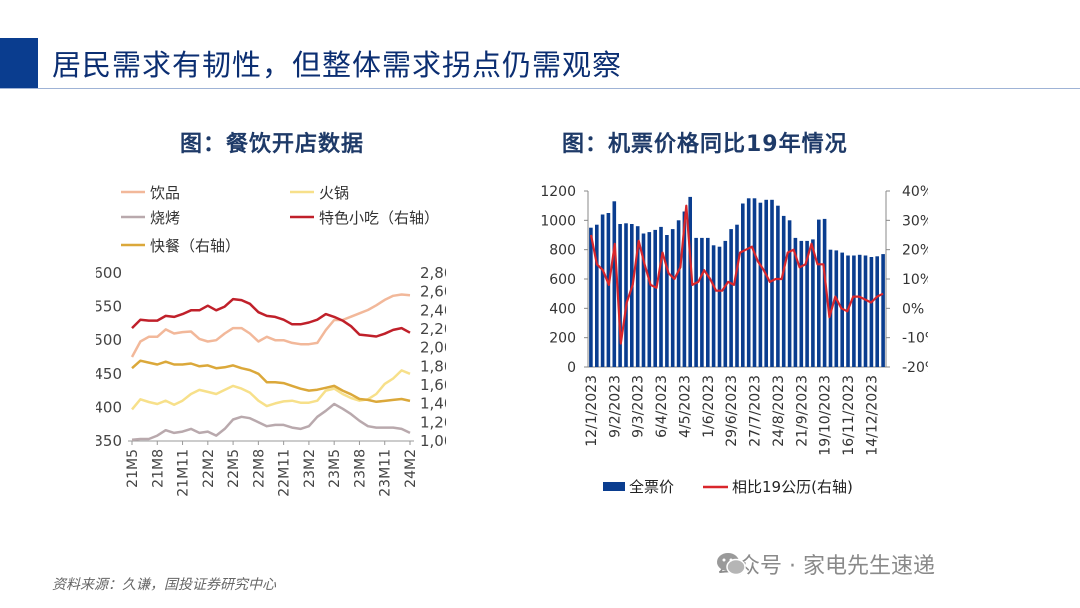 The width and height of the screenshot is (1080, 608). What do you see at coordinates (259, 468) in the screenshot?
I see `x-tick-label: 22M8` at bounding box center [259, 468].